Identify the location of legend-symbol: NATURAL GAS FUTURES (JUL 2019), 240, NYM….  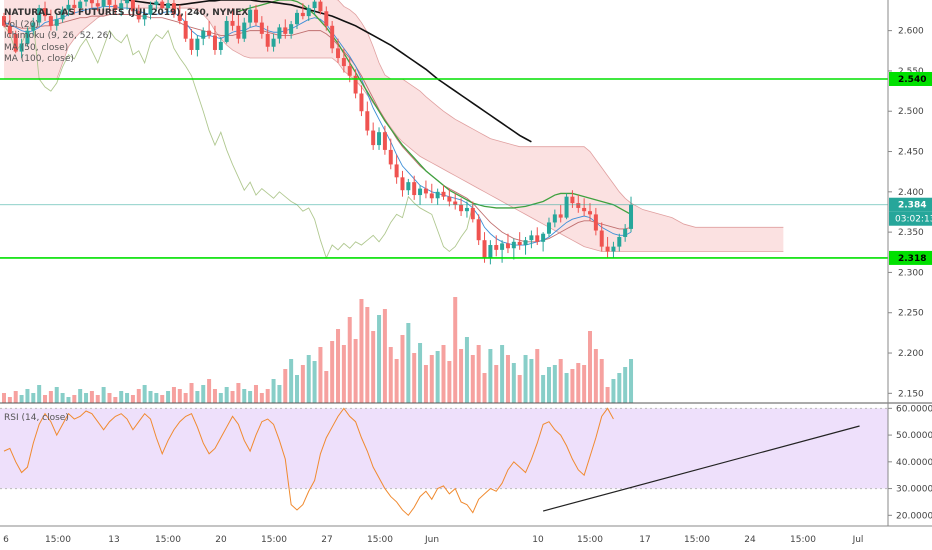
(126, 13).